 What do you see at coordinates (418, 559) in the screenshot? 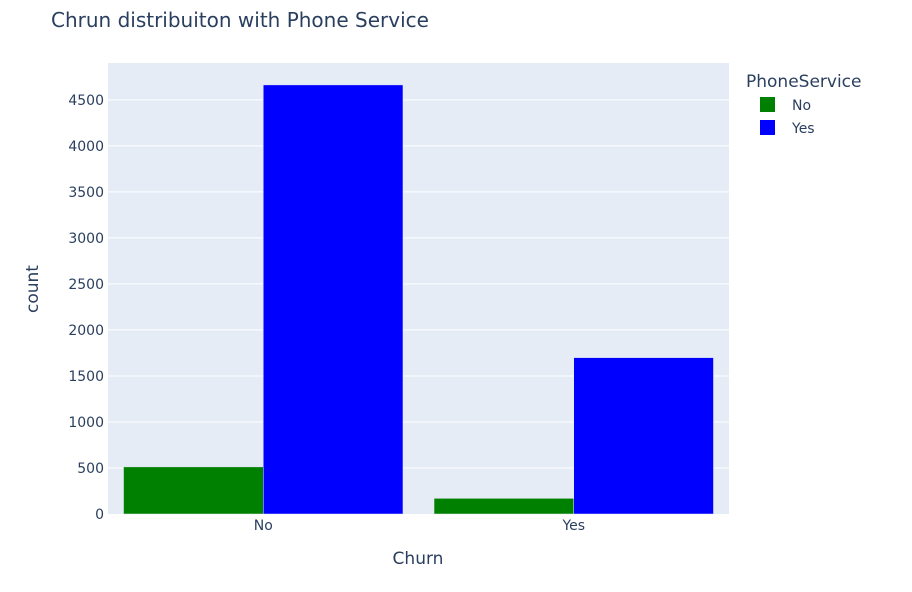
I see `x-axis-title: Churn` at bounding box center [418, 559].